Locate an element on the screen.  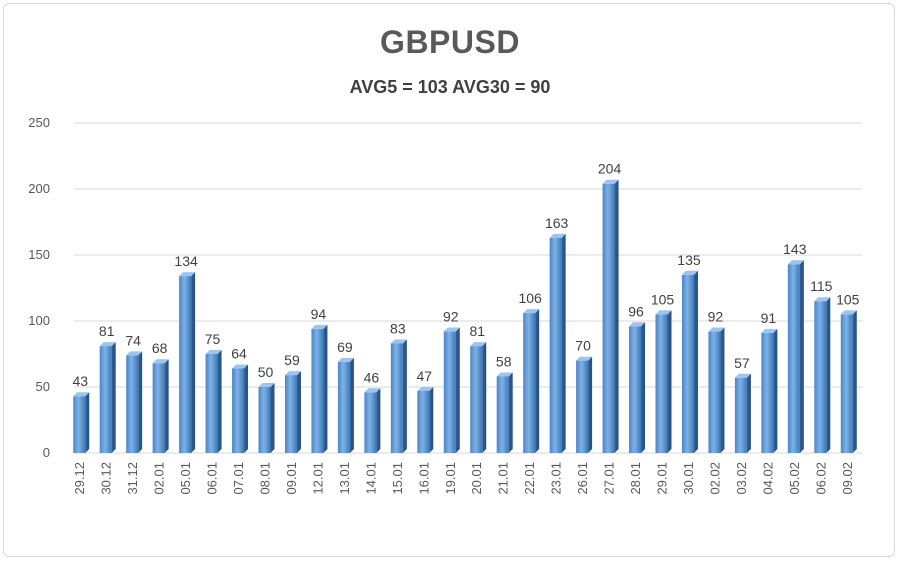
x-tick-label: 21.01 is located at coordinates (503, 478).